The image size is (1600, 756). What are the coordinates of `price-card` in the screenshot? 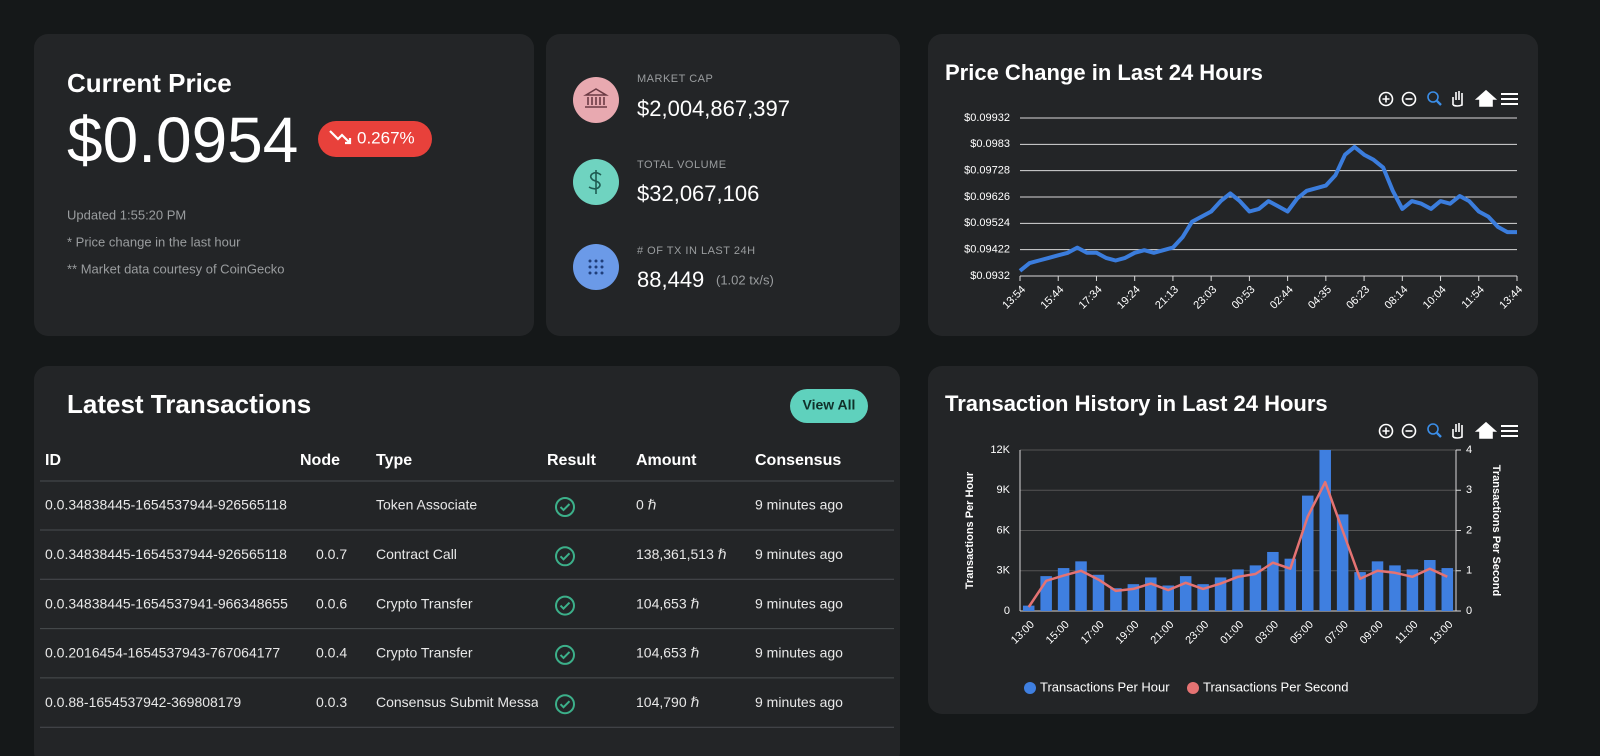 It's located at (284, 185).